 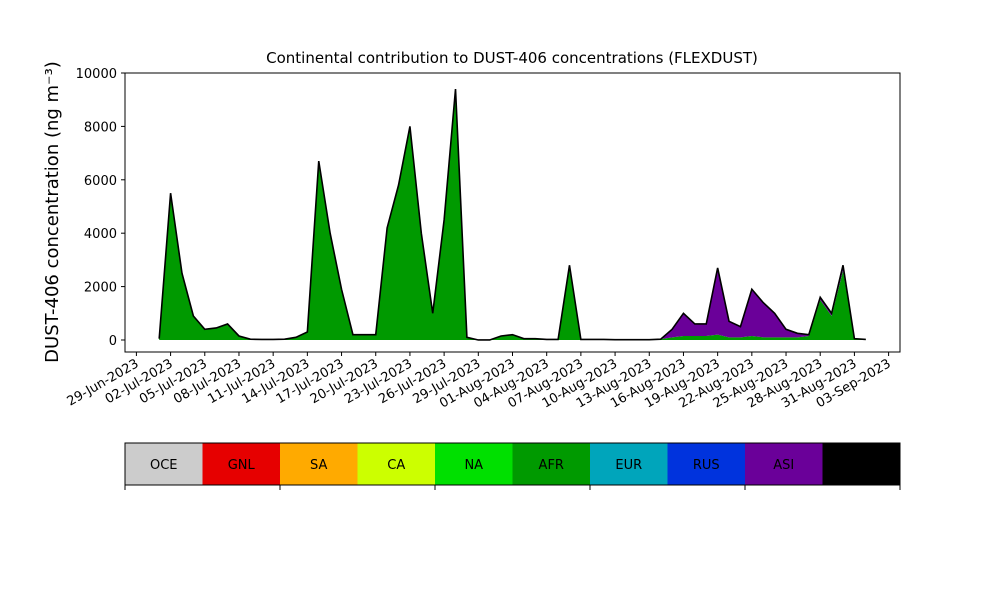 What do you see at coordinates (100, 181) in the screenshot?
I see `y-tick-label: 6000` at bounding box center [100, 181].